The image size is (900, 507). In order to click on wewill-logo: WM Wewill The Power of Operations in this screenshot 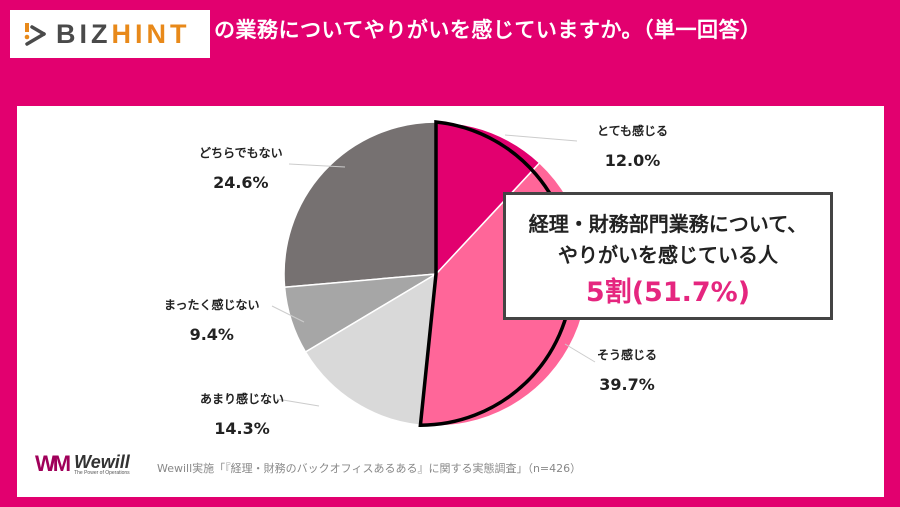, I will do `click(82, 464)`.